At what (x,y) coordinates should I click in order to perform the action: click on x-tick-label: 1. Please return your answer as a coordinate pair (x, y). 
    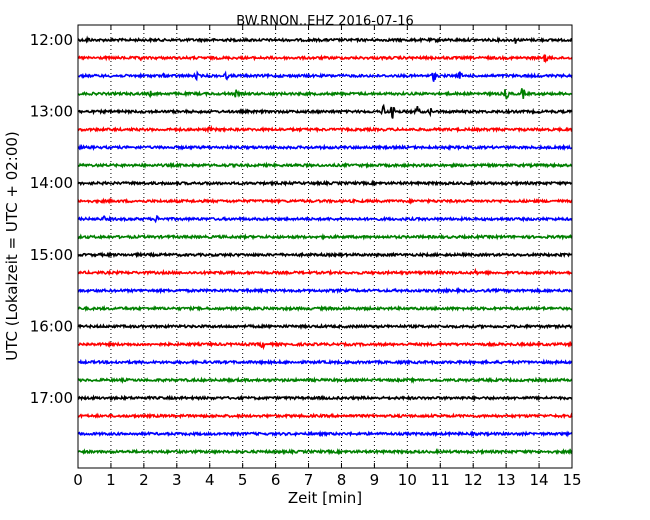
    Looking at the image, I should click on (111, 480).